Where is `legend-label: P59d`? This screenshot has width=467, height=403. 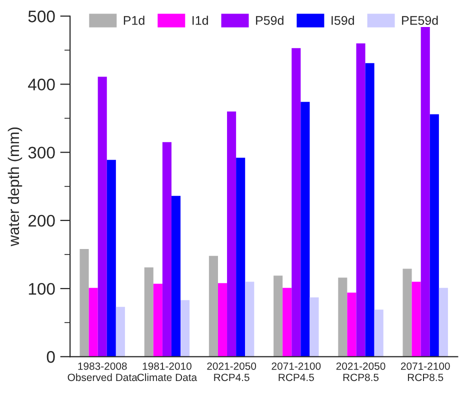 legend-label: P59d is located at coordinates (270, 20).